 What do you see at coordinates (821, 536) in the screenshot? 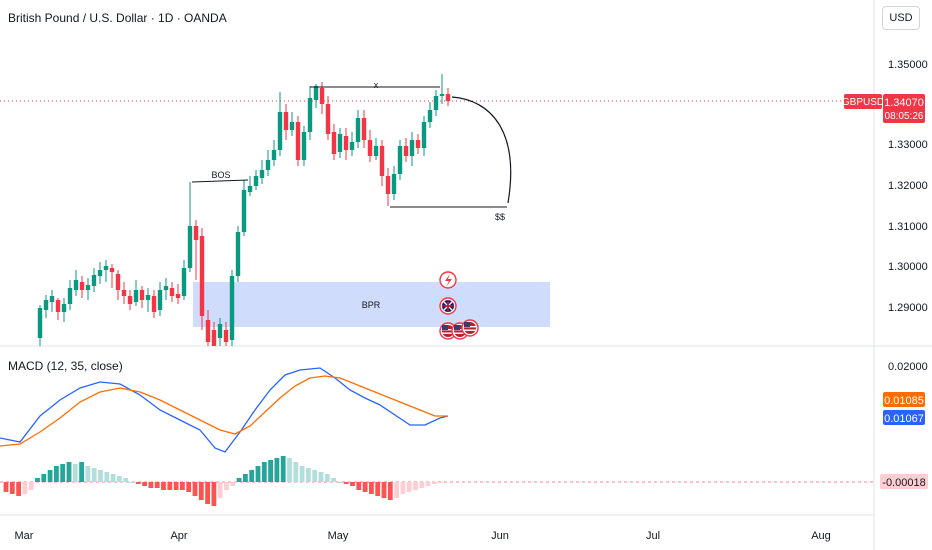
I see `time-tick-label: Aug` at bounding box center [821, 536].